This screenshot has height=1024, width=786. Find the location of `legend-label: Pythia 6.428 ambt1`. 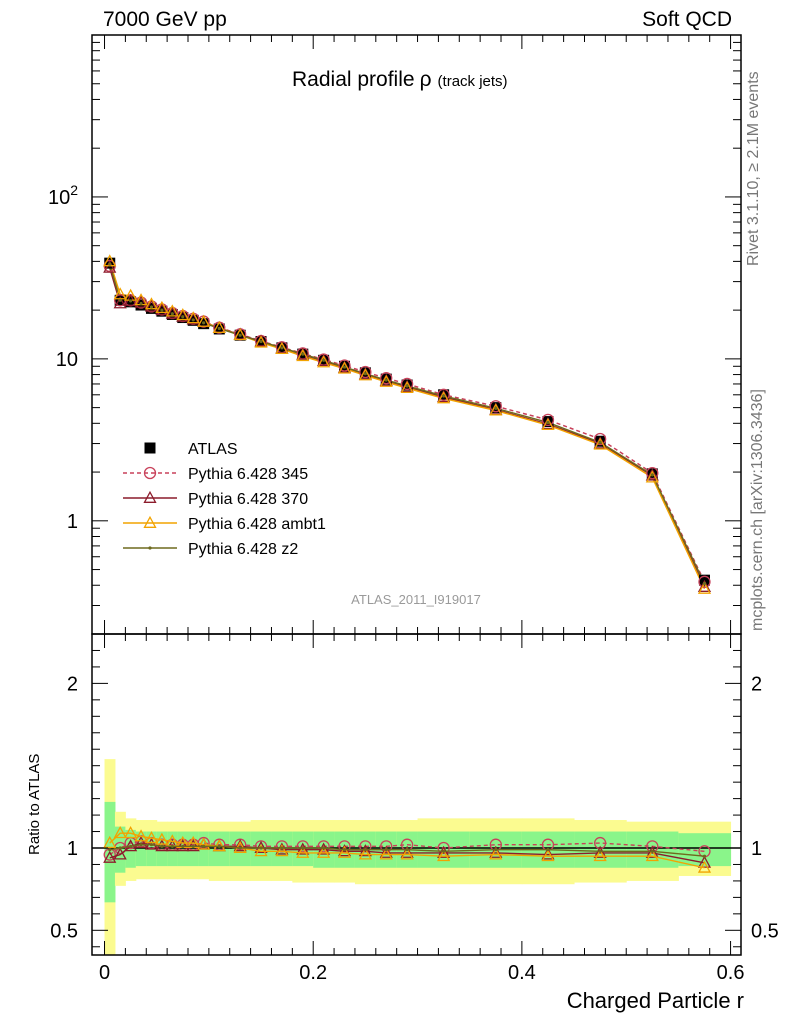

legend-label: Pythia 6.428 ambt1 is located at coordinates (257, 524).